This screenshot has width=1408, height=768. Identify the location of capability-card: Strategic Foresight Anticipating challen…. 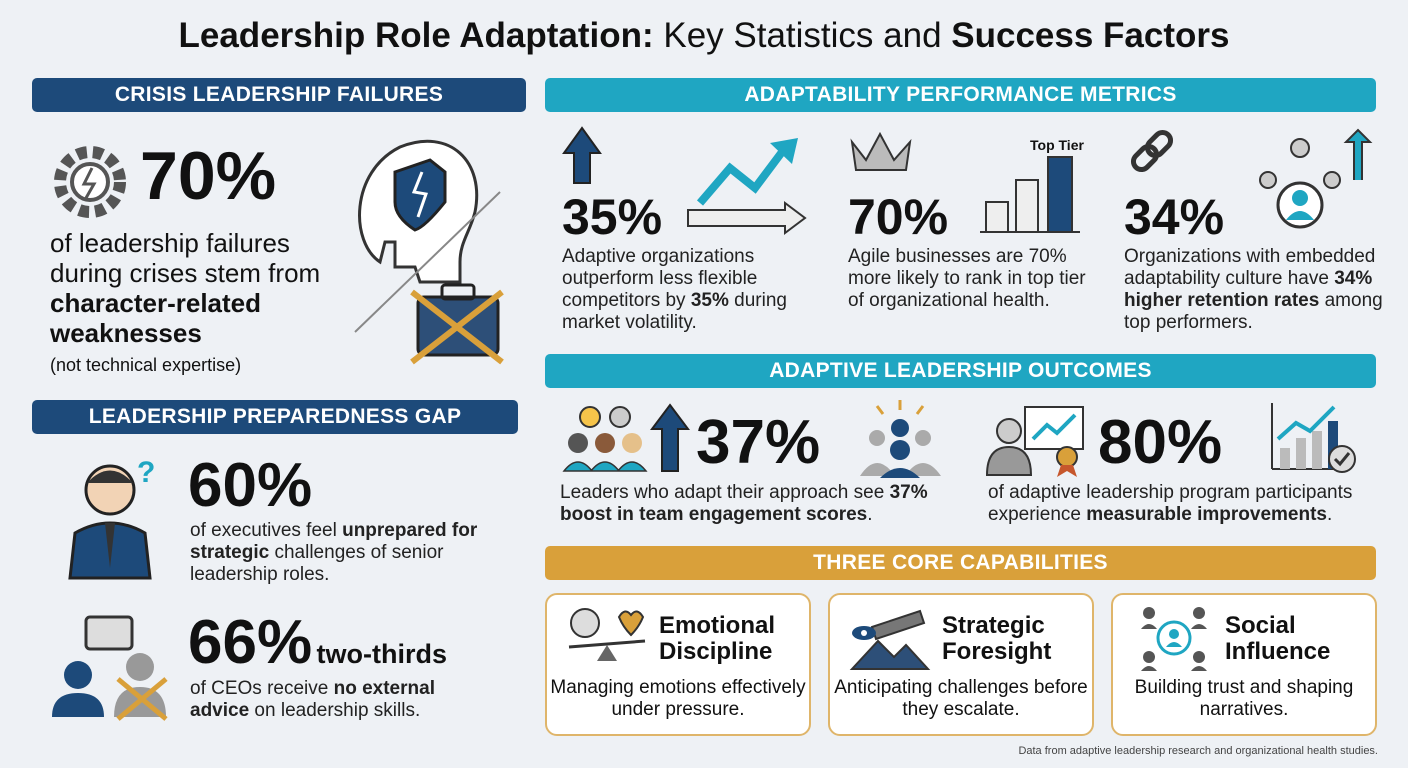
(961, 664).